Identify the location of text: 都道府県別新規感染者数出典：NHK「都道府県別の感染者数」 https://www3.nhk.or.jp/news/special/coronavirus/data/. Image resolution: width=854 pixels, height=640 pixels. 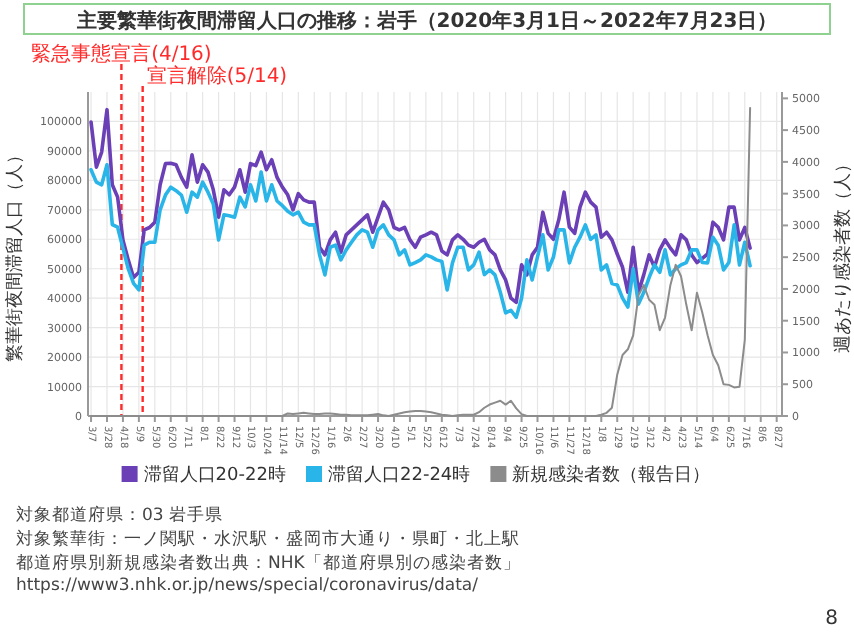
(268, 574).